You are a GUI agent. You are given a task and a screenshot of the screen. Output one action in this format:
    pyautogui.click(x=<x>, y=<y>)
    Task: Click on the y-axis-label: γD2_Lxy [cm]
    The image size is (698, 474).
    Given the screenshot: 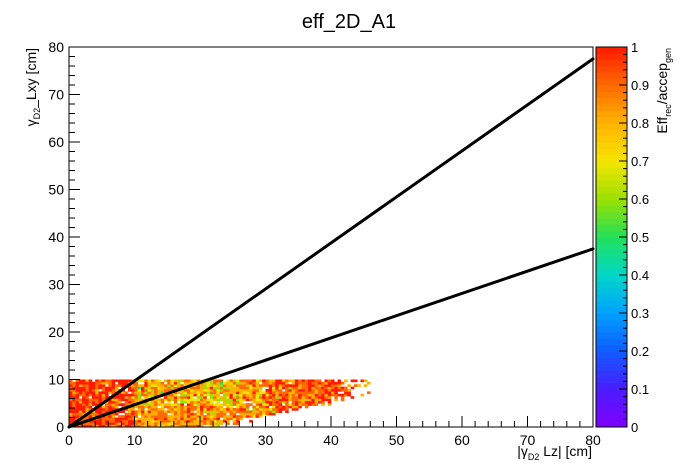 What is the action you would take?
    pyautogui.click(x=32, y=87)
    